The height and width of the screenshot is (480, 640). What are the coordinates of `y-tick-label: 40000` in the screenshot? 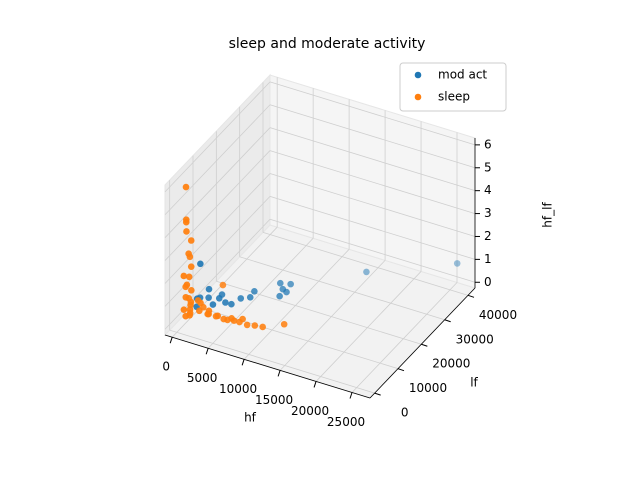 It's located at (498, 315).